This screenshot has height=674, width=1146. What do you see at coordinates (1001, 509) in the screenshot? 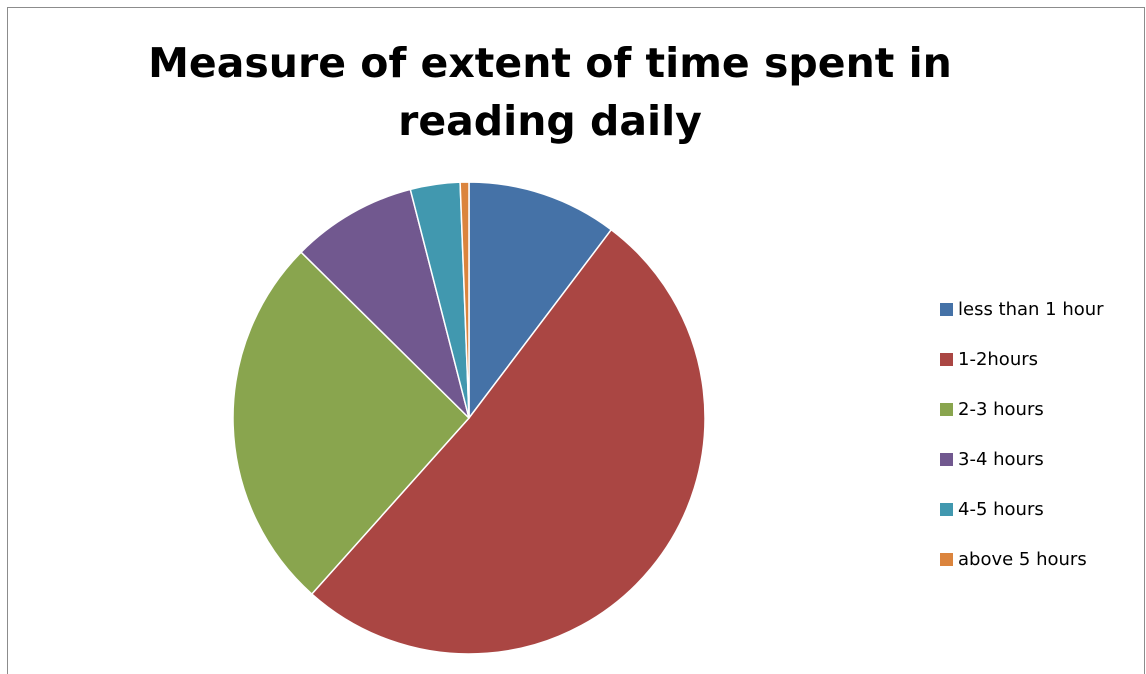
I see `legend-label: 4-5 hours` at bounding box center [1001, 509].